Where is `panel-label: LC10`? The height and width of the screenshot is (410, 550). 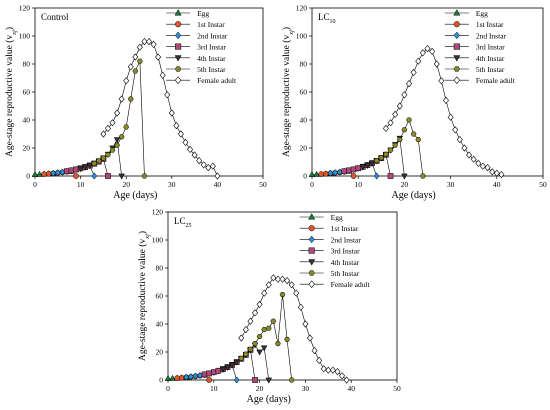
panel-label: LC10 is located at coordinates (327, 18).